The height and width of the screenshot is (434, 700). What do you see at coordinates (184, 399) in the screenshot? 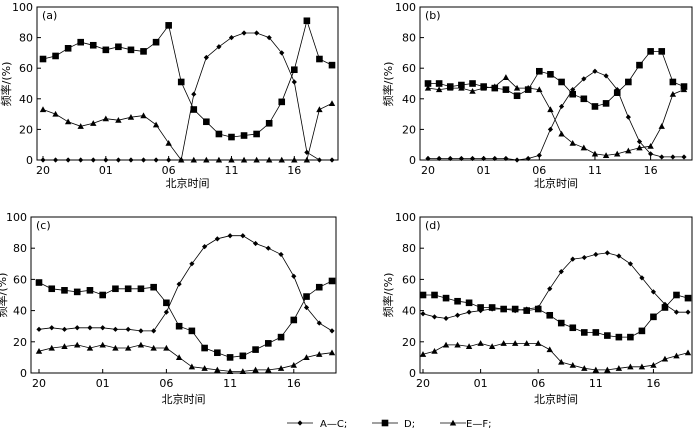
I see `x-axis-title: 北京时间` at bounding box center [184, 399].